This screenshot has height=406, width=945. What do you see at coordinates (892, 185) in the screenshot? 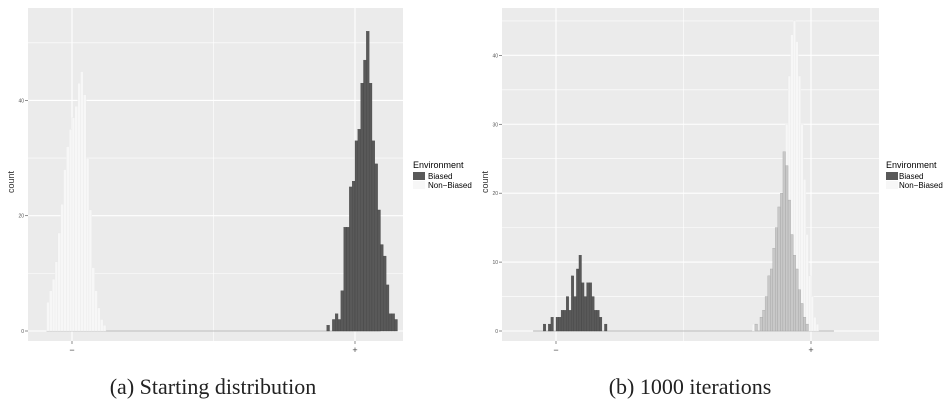
I see `chart-b-legend-swatch-non-biased` at bounding box center [892, 185].